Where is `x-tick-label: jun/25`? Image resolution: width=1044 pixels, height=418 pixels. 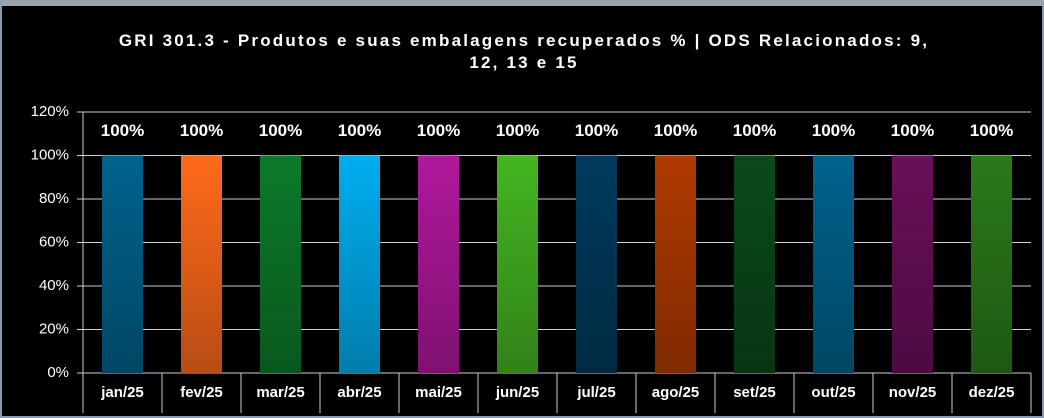 x-tick-label: jun/25 is located at coordinates (517, 392).